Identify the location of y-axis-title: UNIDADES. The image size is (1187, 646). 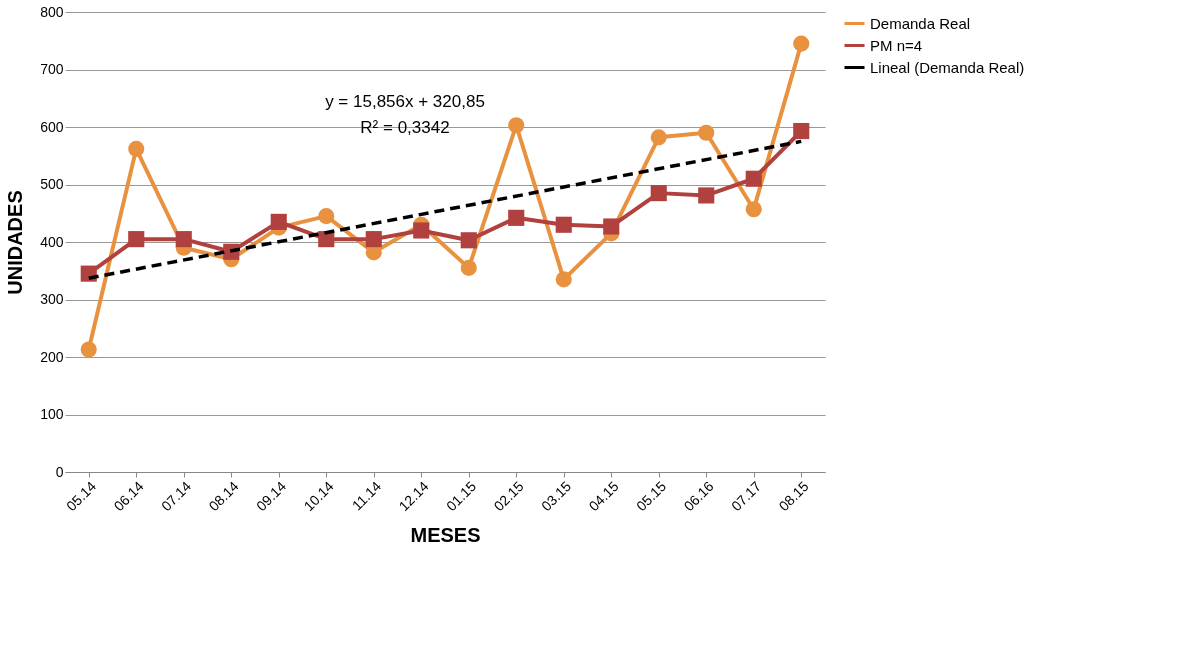
(15, 242).